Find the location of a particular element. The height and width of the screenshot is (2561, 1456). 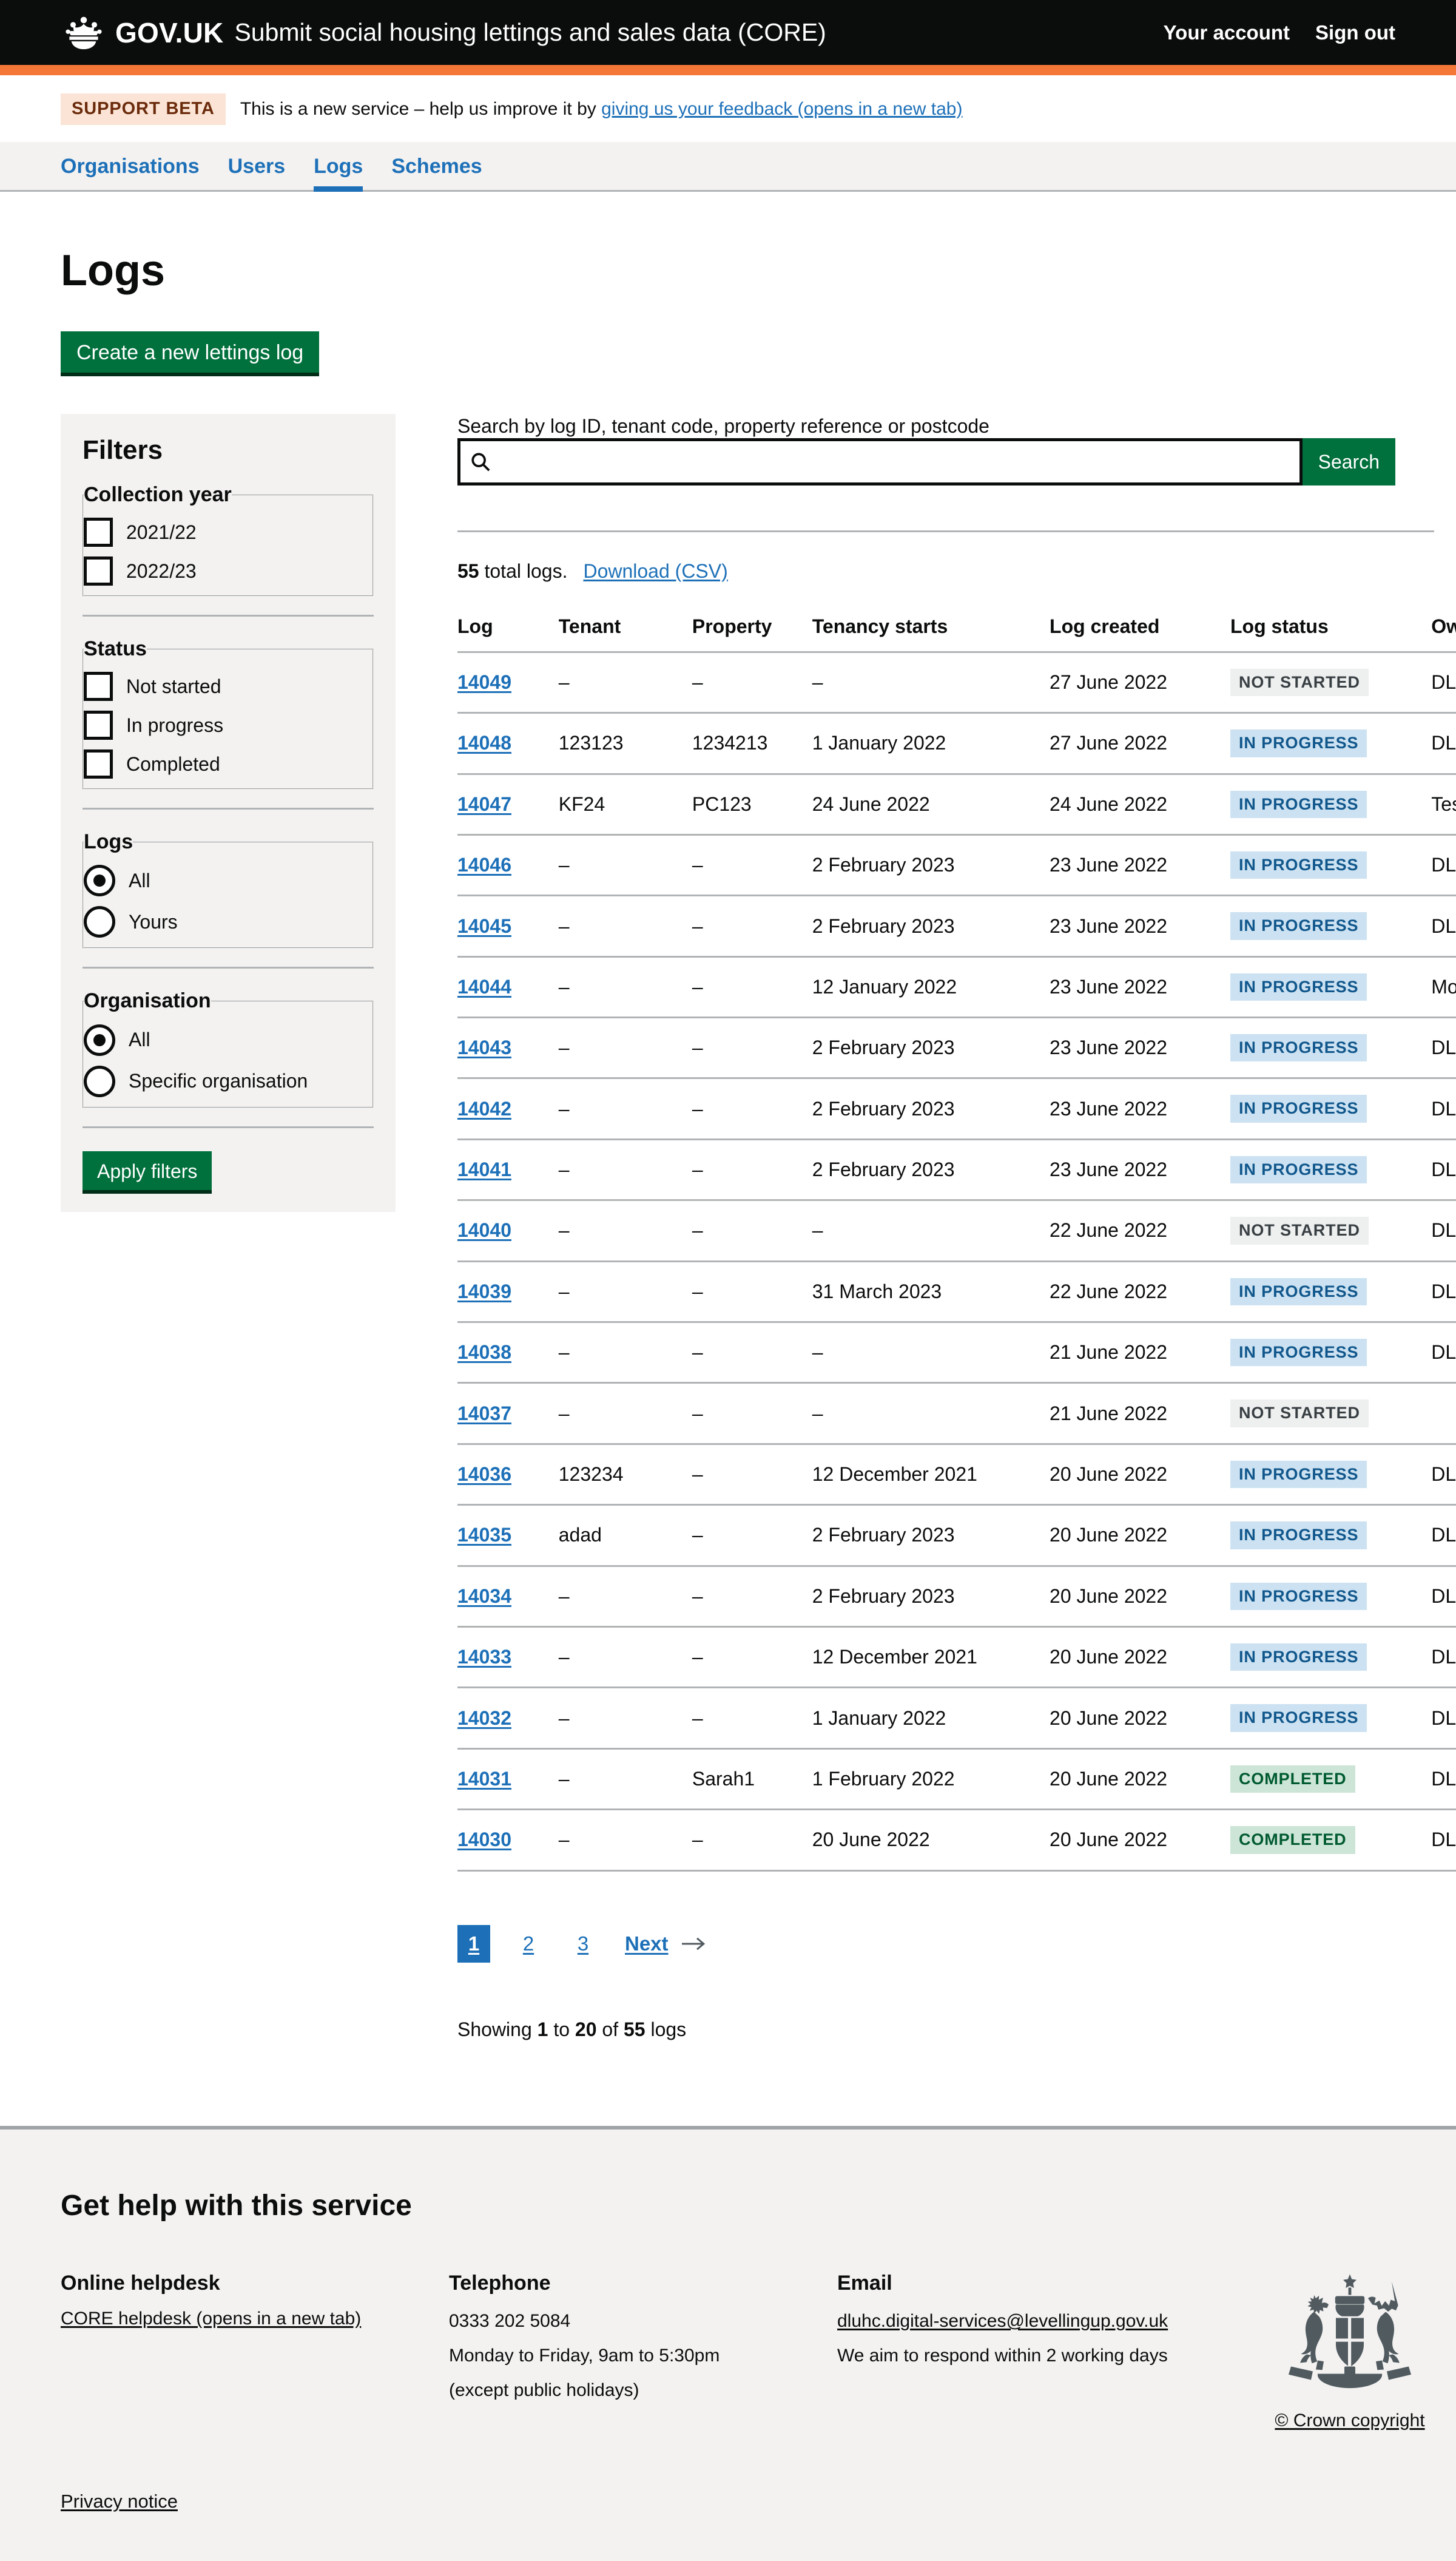

your-account-link: Your account is located at coordinates (1226, 32).